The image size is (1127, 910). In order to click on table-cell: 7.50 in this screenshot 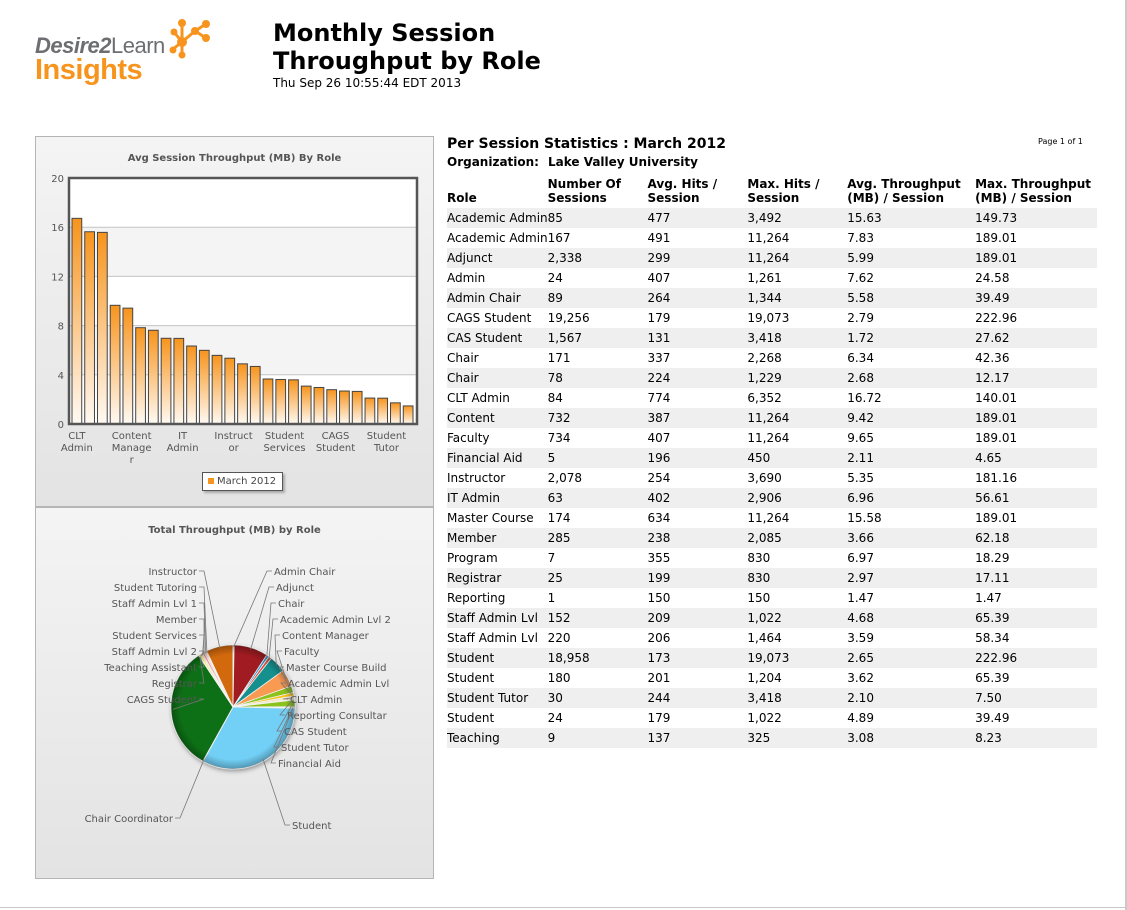, I will do `click(1036, 698)`.